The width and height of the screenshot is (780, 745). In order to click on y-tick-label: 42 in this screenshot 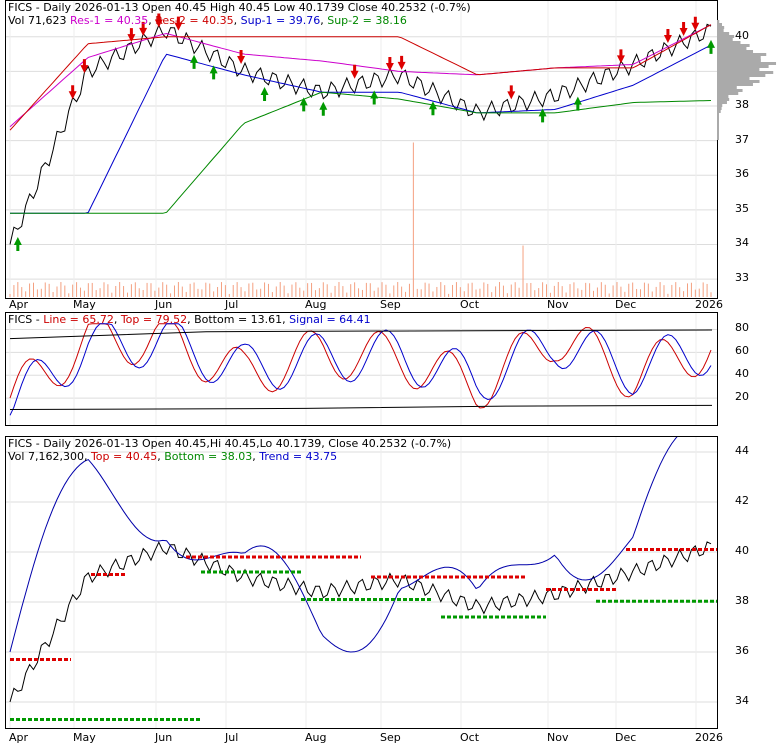, I will do `click(742, 500)`.